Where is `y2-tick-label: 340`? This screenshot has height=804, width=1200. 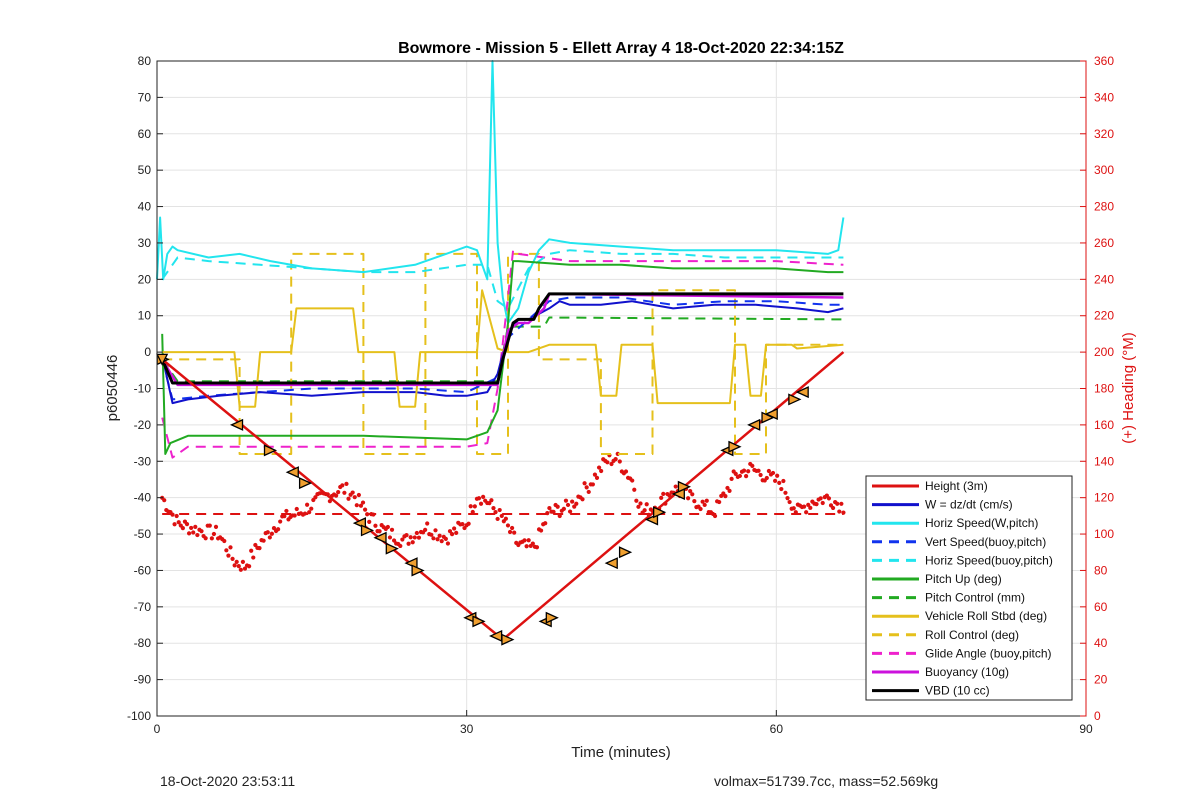 y2-tick-label: 340 is located at coordinates (1104, 97).